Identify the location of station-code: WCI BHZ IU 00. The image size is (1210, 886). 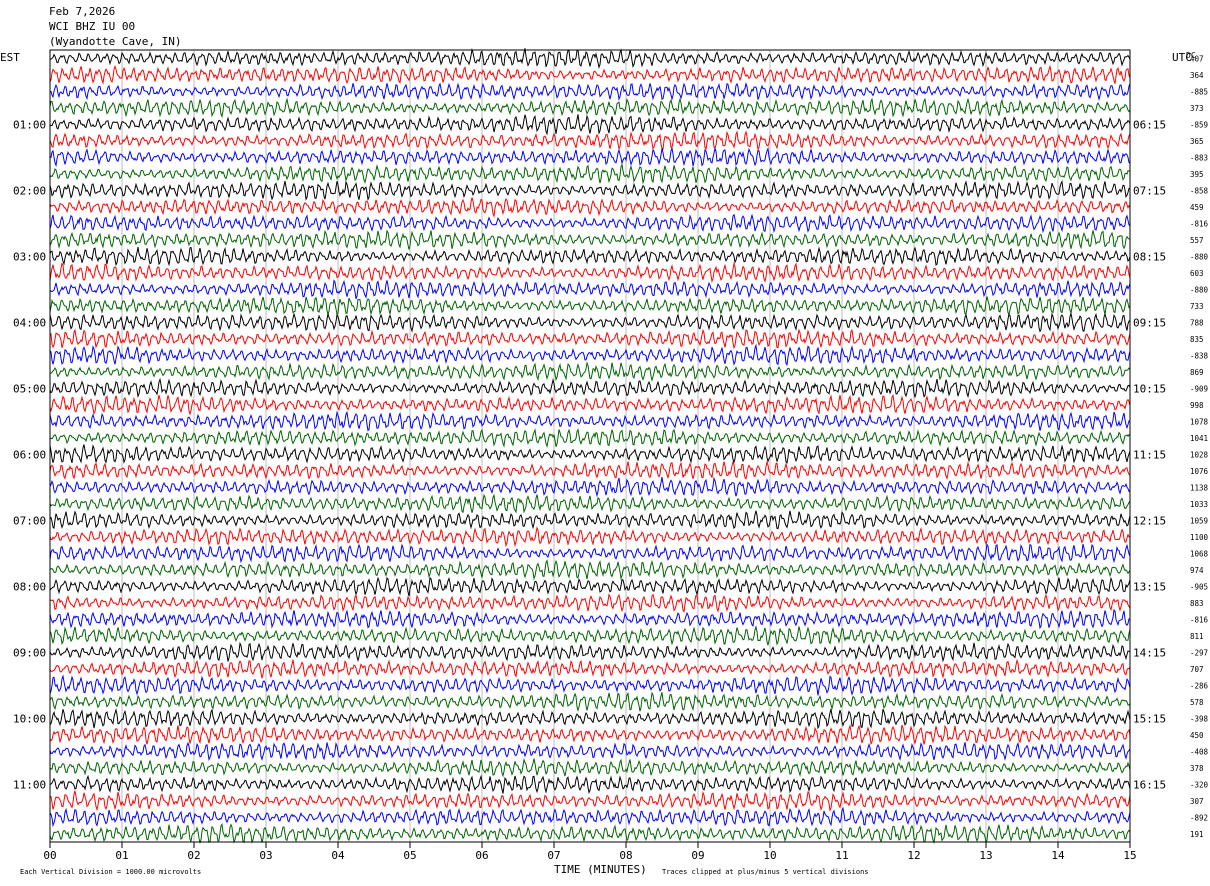
(92, 26).